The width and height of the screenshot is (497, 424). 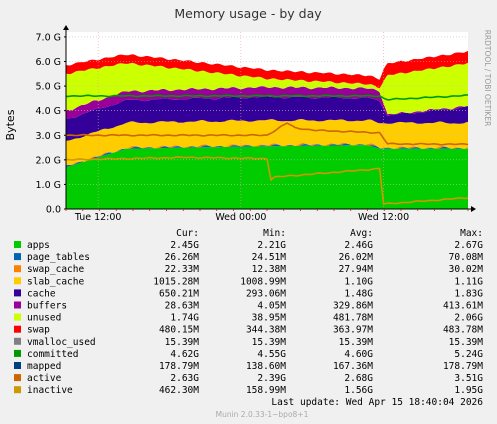 I want to click on legend-cur-swap: 480.15M, so click(x=179, y=330).